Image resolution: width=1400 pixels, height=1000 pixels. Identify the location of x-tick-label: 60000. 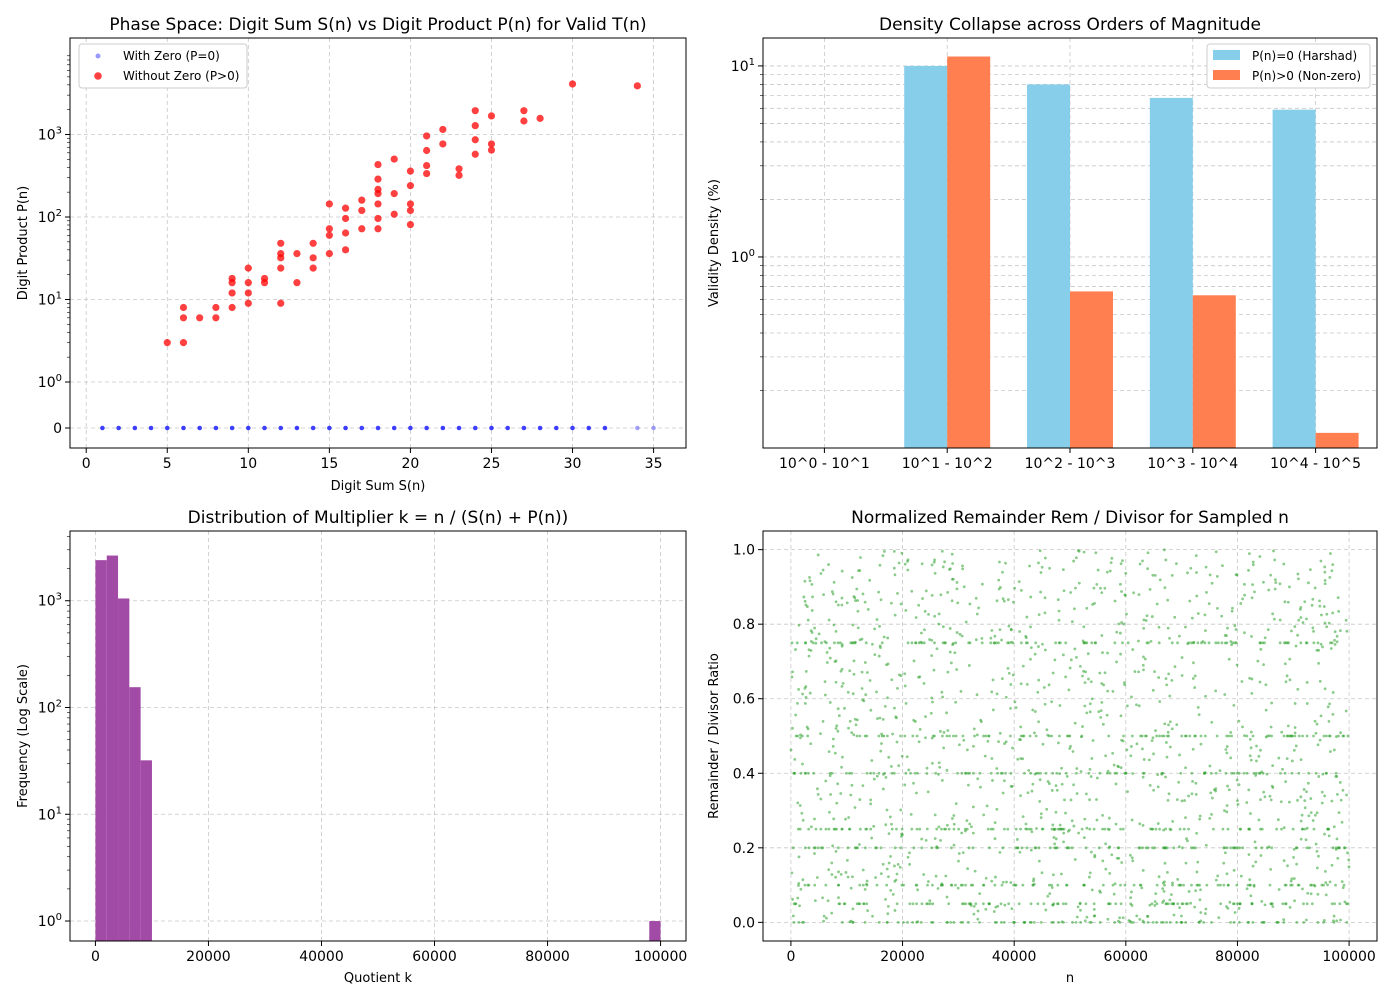
(434, 957).